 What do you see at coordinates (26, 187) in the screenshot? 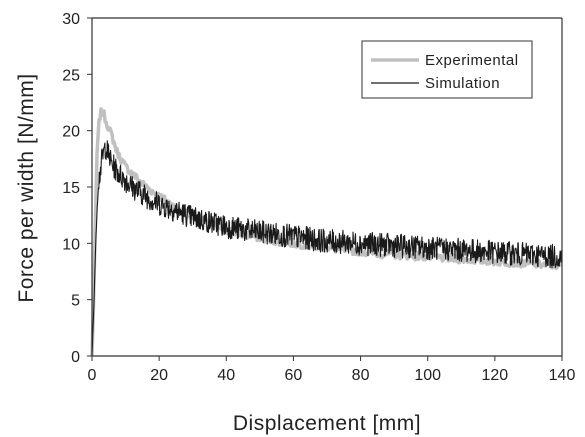
I see `y-axis-title: Force per width [N/mm]` at bounding box center [26, 187].